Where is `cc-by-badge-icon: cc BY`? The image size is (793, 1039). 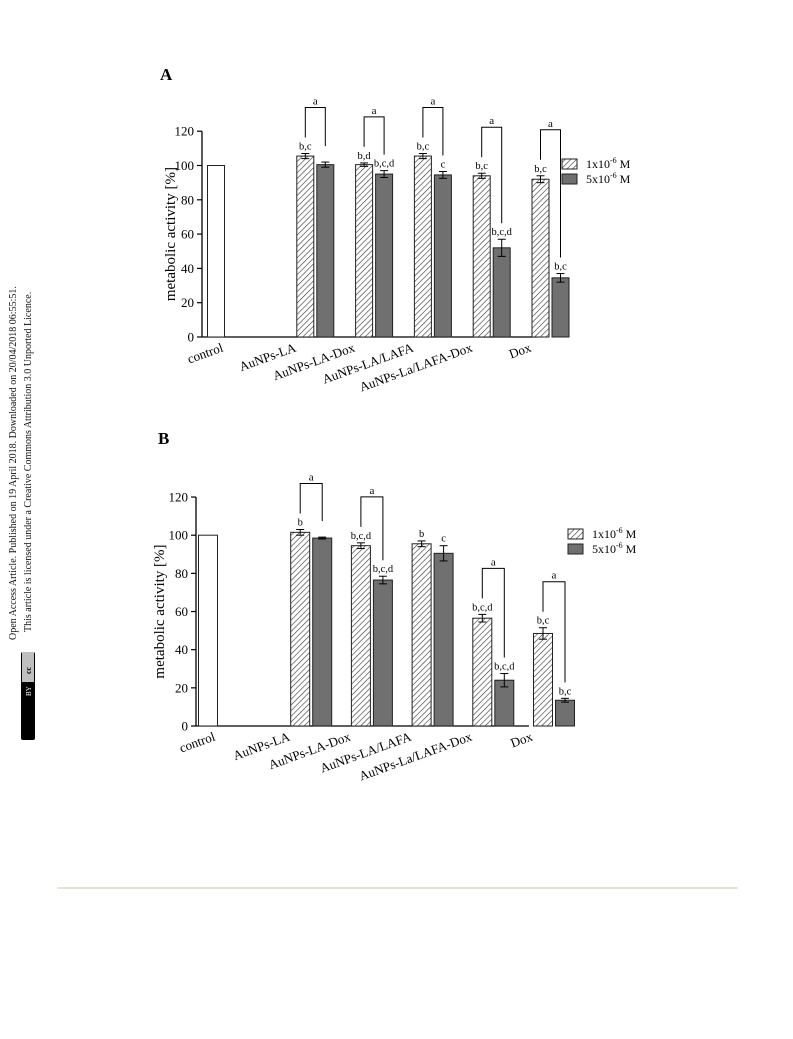
cc-by-badge-icon: cc BY is located at coordinates (28, 696).